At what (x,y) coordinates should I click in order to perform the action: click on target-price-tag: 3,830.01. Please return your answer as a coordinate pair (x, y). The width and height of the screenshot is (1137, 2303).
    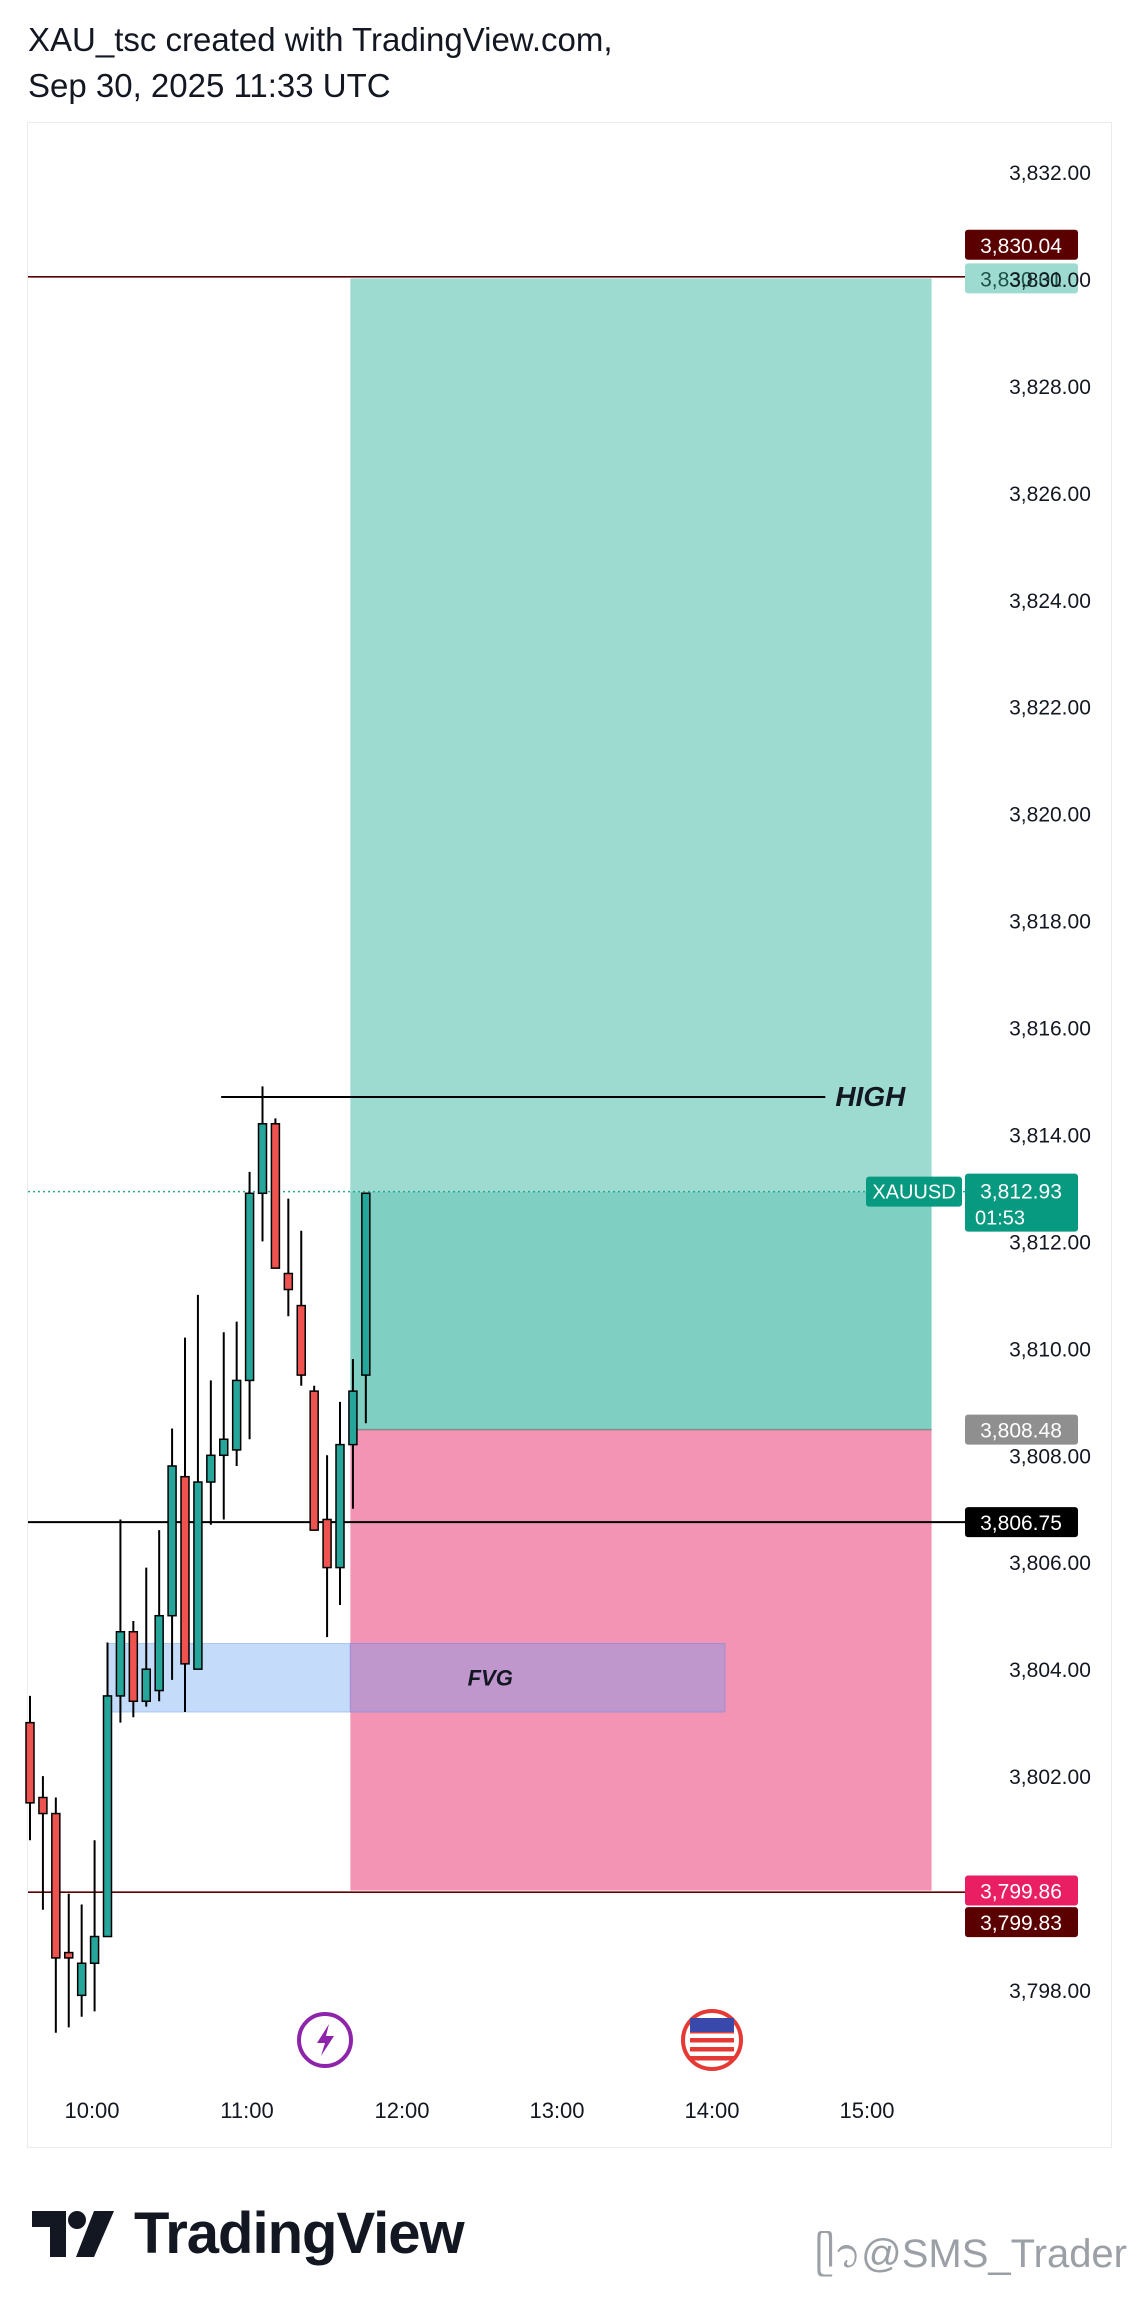
    Looking at the image, I should click on (1021, 278).